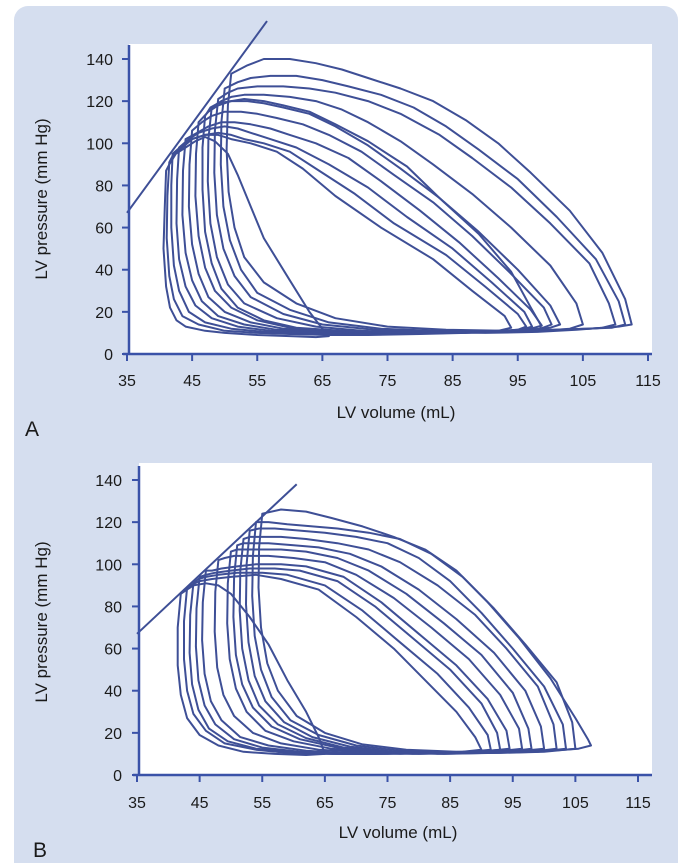  I want to click on panel-b-y-axis-title: LV pressure (mm Hg), so click(41, 621).